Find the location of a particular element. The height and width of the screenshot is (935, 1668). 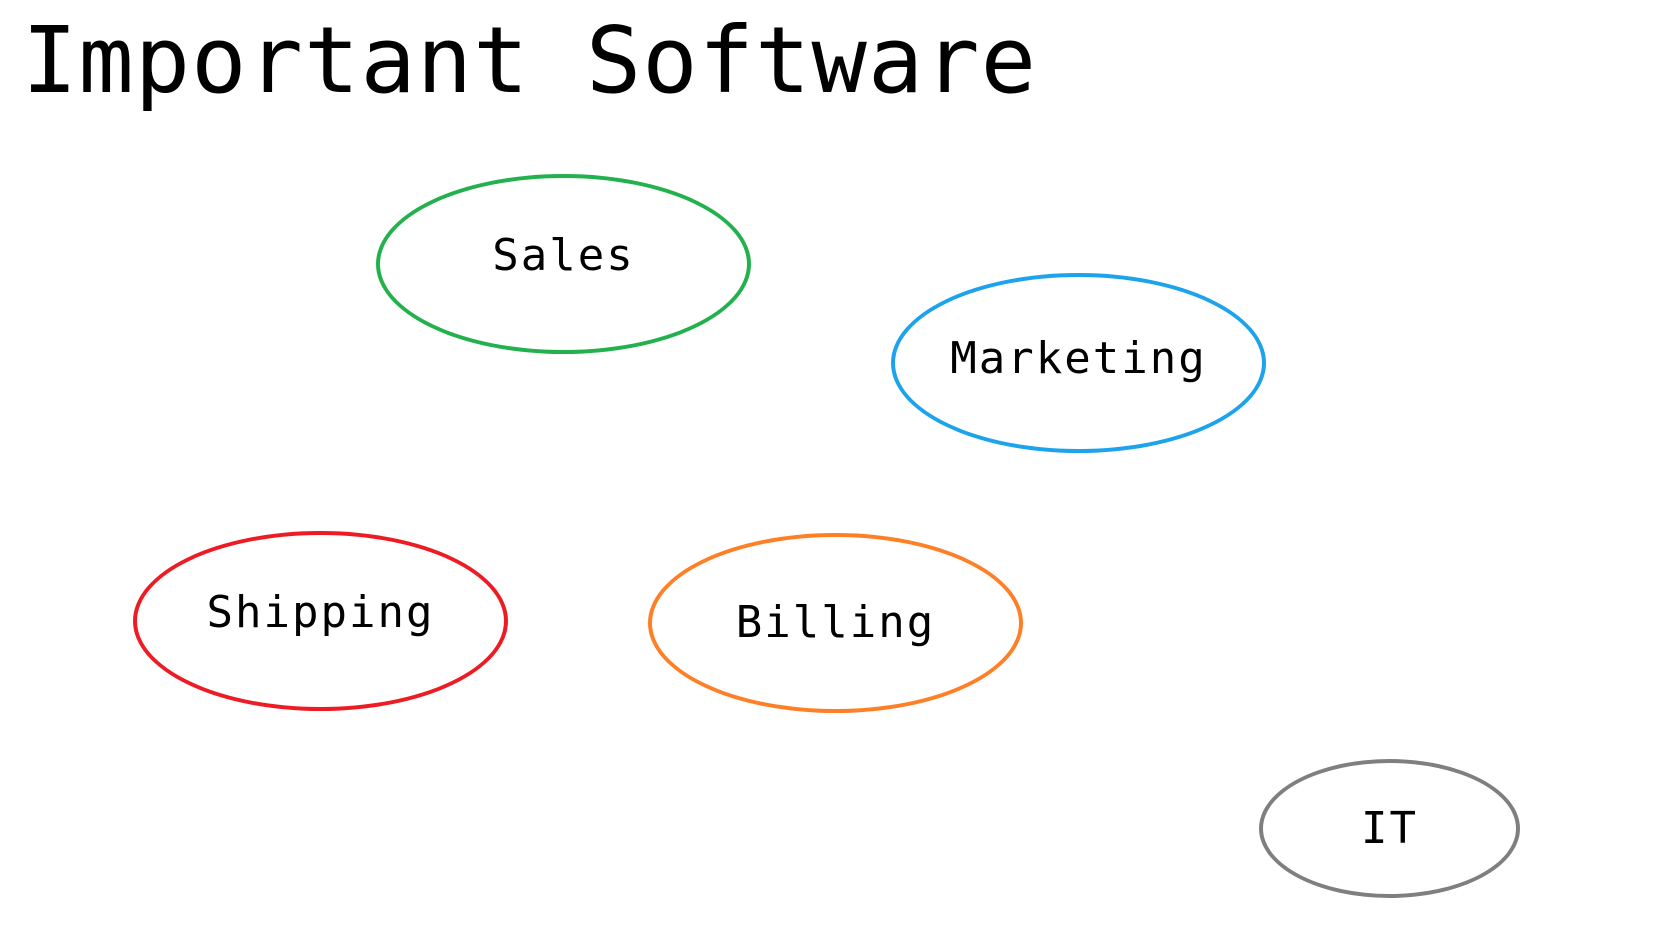

marketing-label: Marketing is located at coordinates (1078, 358).